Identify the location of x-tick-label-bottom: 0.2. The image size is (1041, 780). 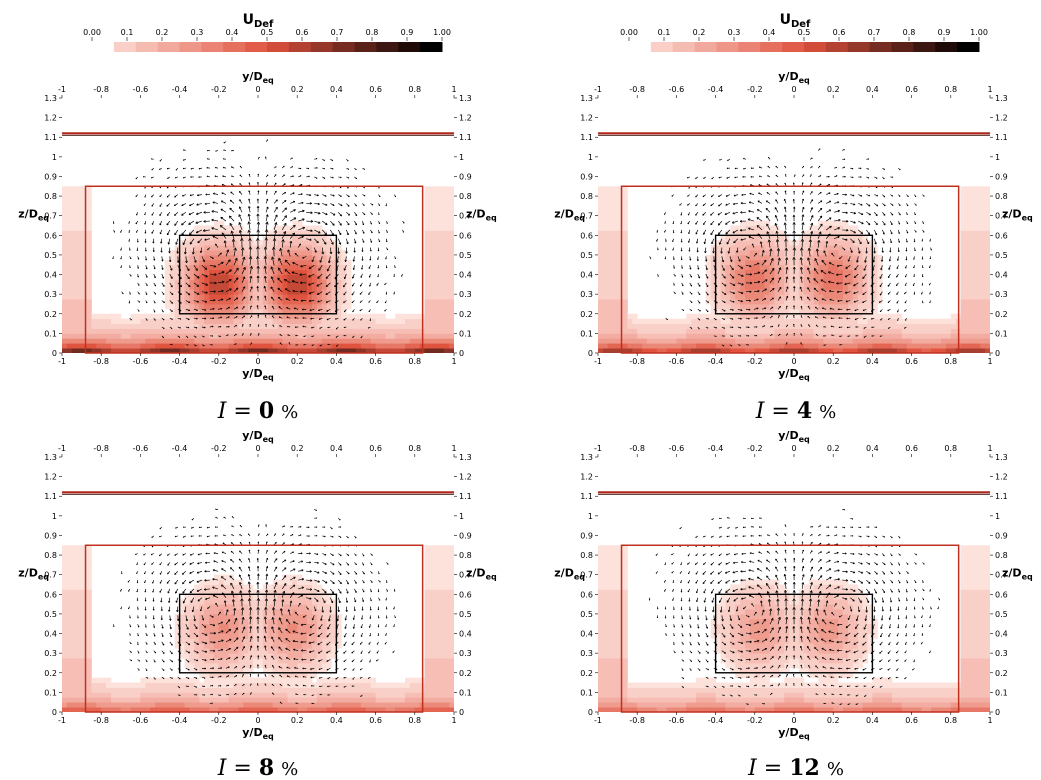
(297, 361).